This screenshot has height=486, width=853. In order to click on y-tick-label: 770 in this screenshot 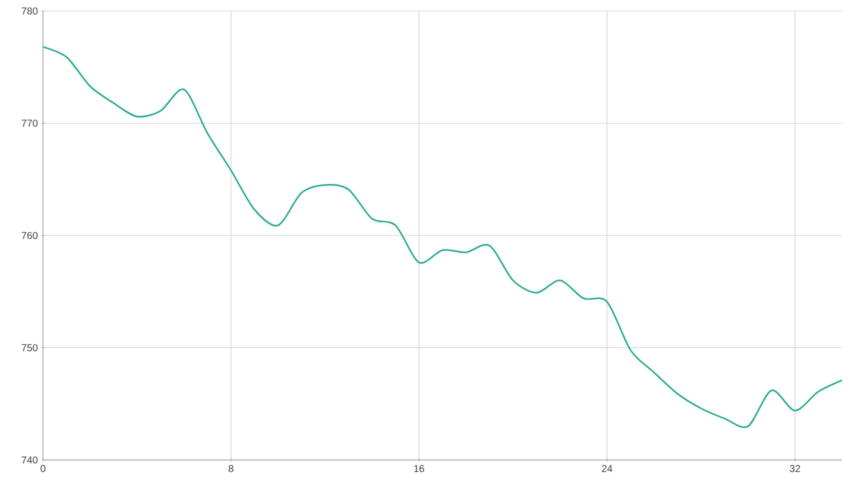, I will do `click(30, 123)`.